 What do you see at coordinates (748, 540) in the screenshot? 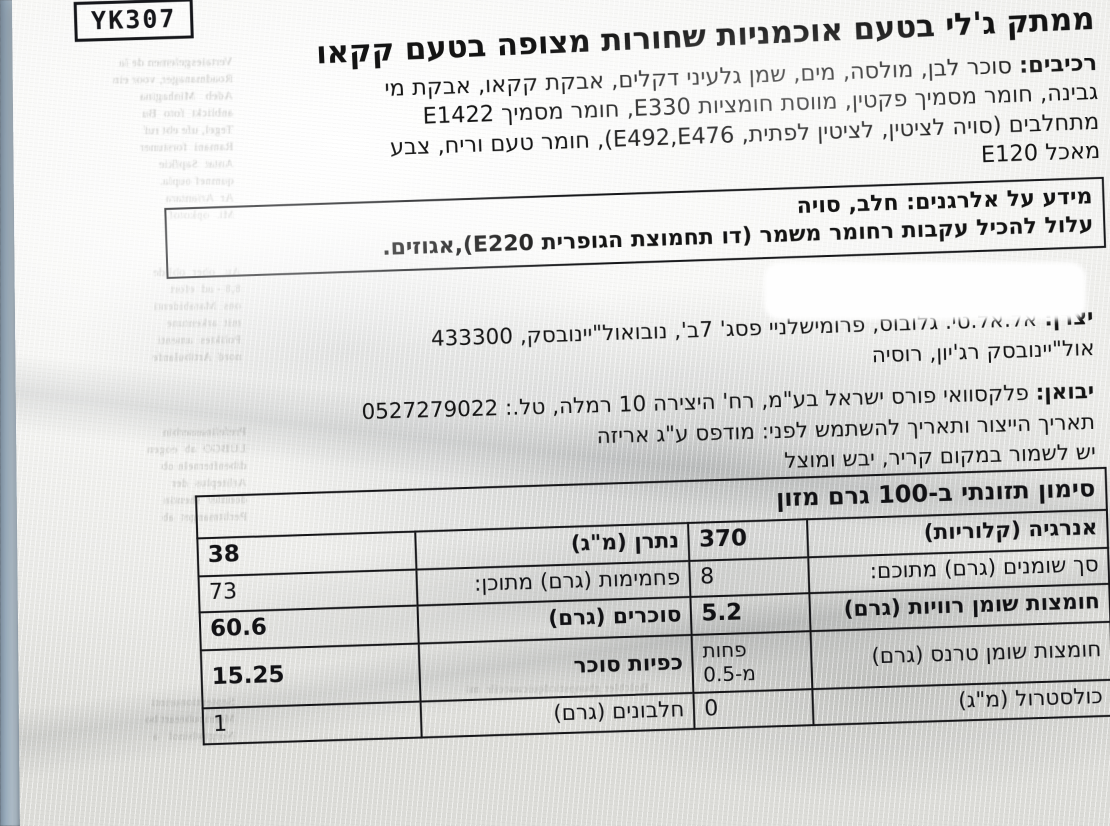
I see `nutrition-right-value: 370` at bounding box center [748, 540].